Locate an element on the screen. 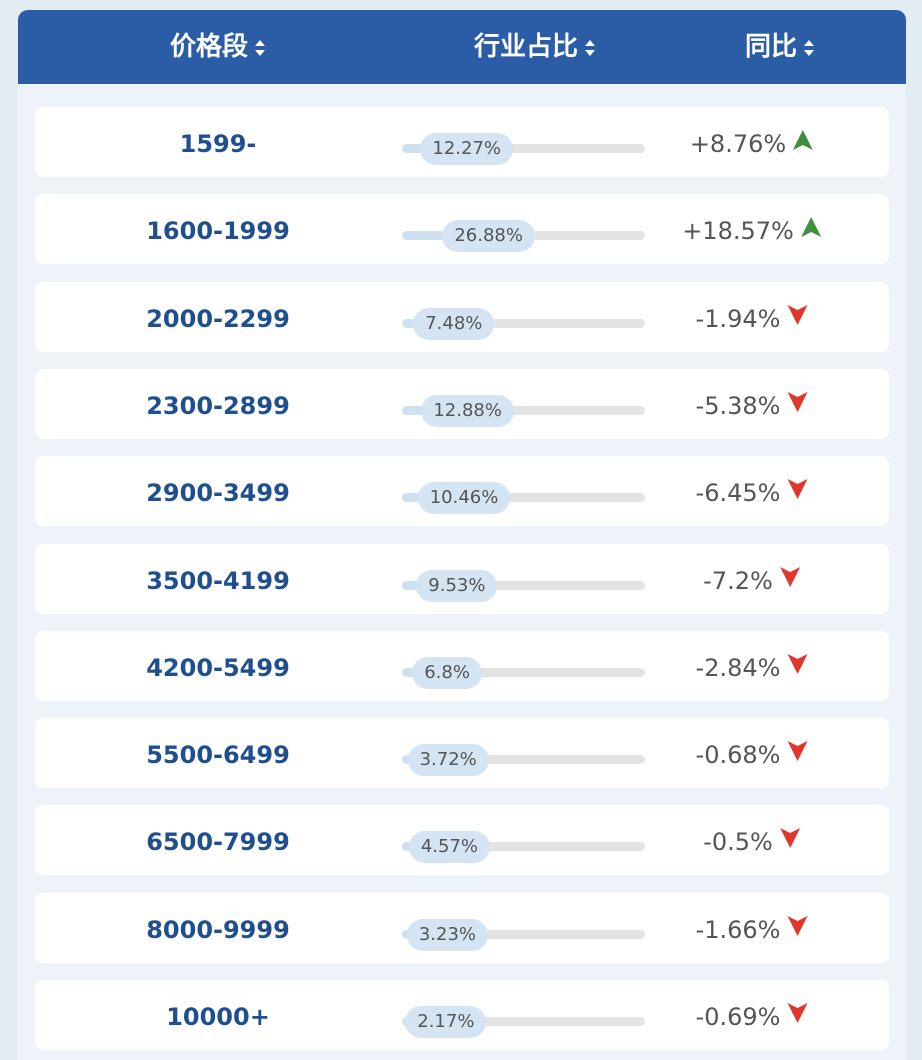 This screenshot has height=1060, width=922. price-range: 1600-1999 is located at coordinates (218, 231).